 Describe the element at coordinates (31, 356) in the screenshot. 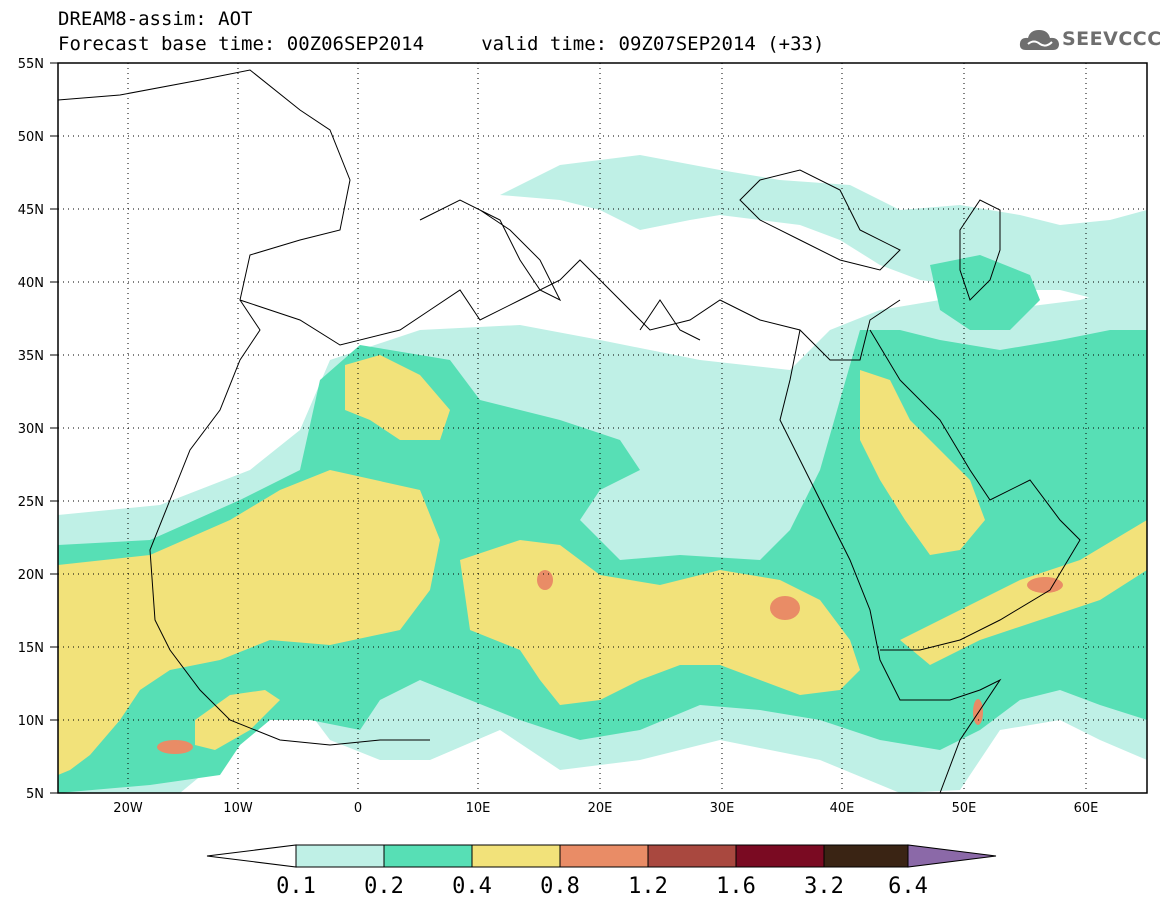

I see `lat-label: 35N` at that location.